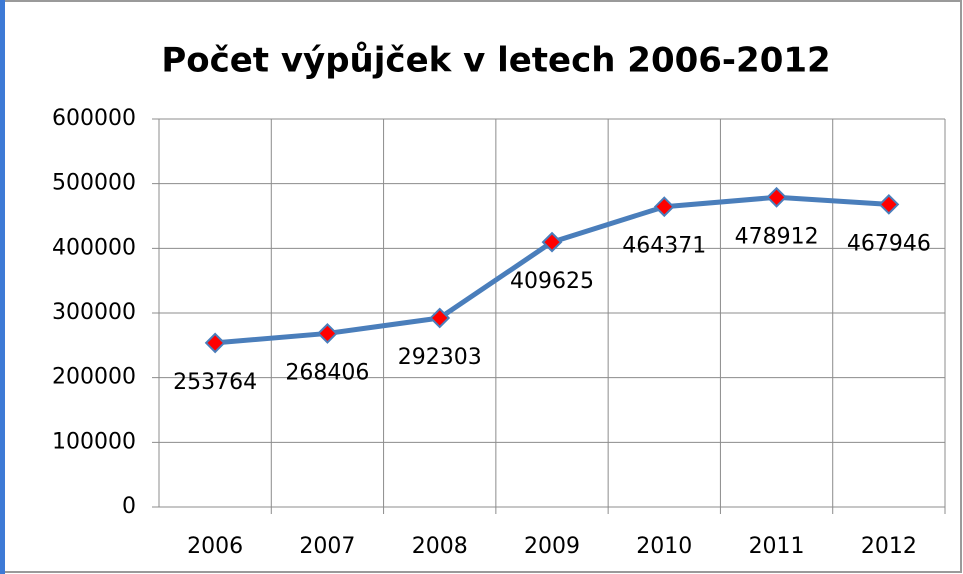 This screenshot has width=963, height=574. I want to click on x-tick-label: 2006, so click(215, 546).